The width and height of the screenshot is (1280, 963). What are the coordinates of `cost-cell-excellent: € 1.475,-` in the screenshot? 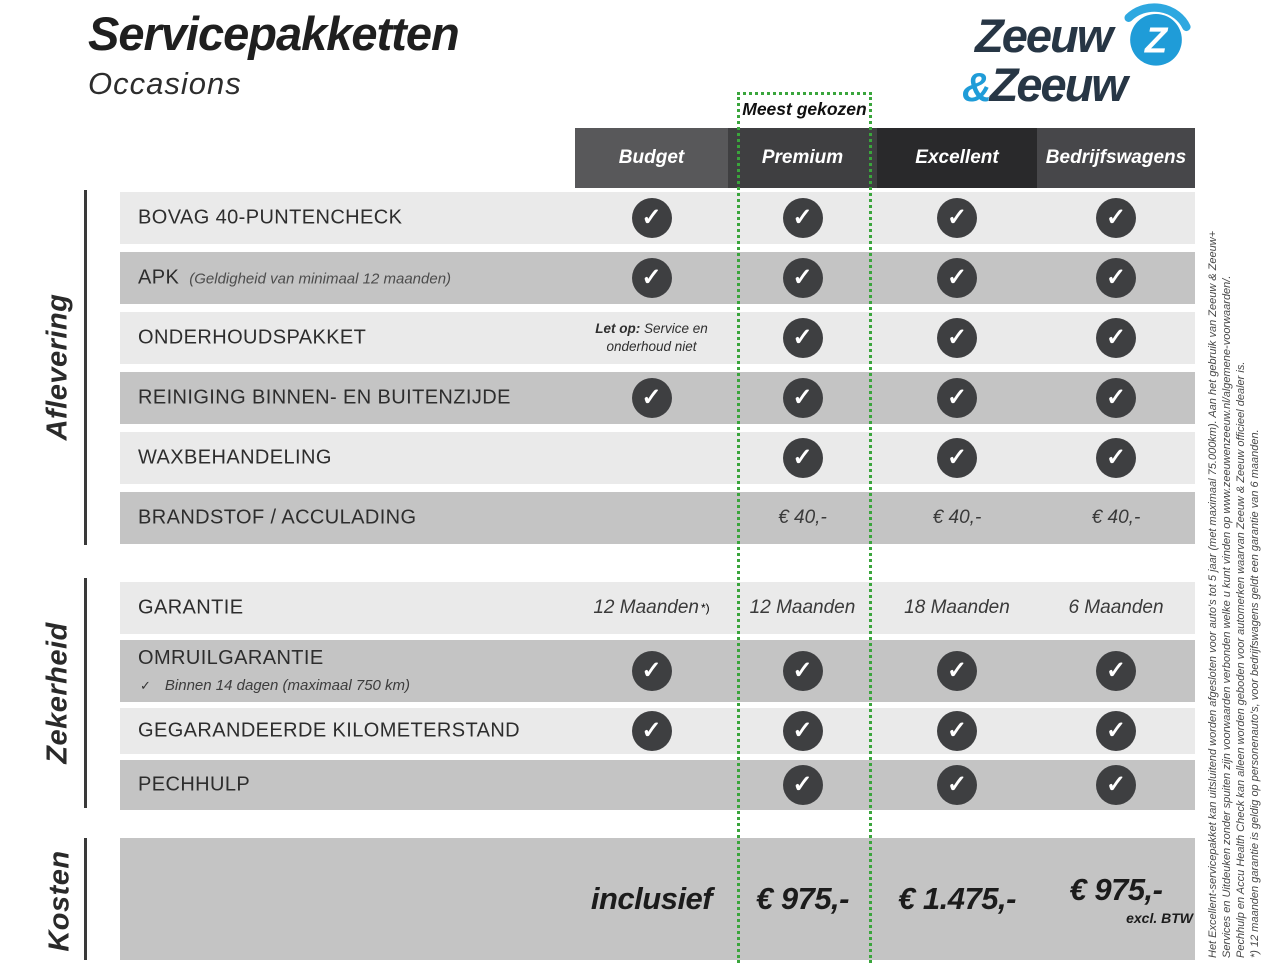 It's located at (957, 899).